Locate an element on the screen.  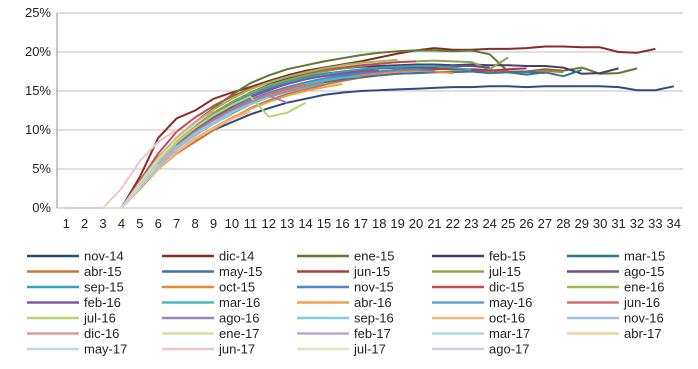
legend-label: abr-16 is located at coordinates (373, 302).